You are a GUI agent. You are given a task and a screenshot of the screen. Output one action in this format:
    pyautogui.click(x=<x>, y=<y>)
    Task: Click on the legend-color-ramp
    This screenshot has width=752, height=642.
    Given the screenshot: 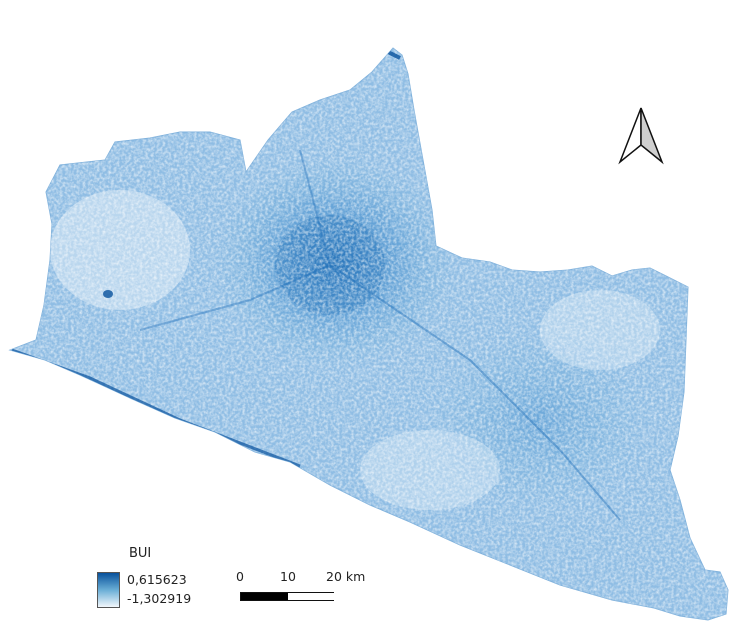 What is the action you would take?
    pyautogui.click(x=108, y=590)
    